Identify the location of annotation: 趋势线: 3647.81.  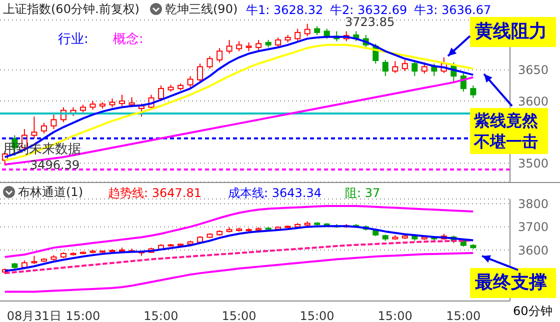
(155, 193).